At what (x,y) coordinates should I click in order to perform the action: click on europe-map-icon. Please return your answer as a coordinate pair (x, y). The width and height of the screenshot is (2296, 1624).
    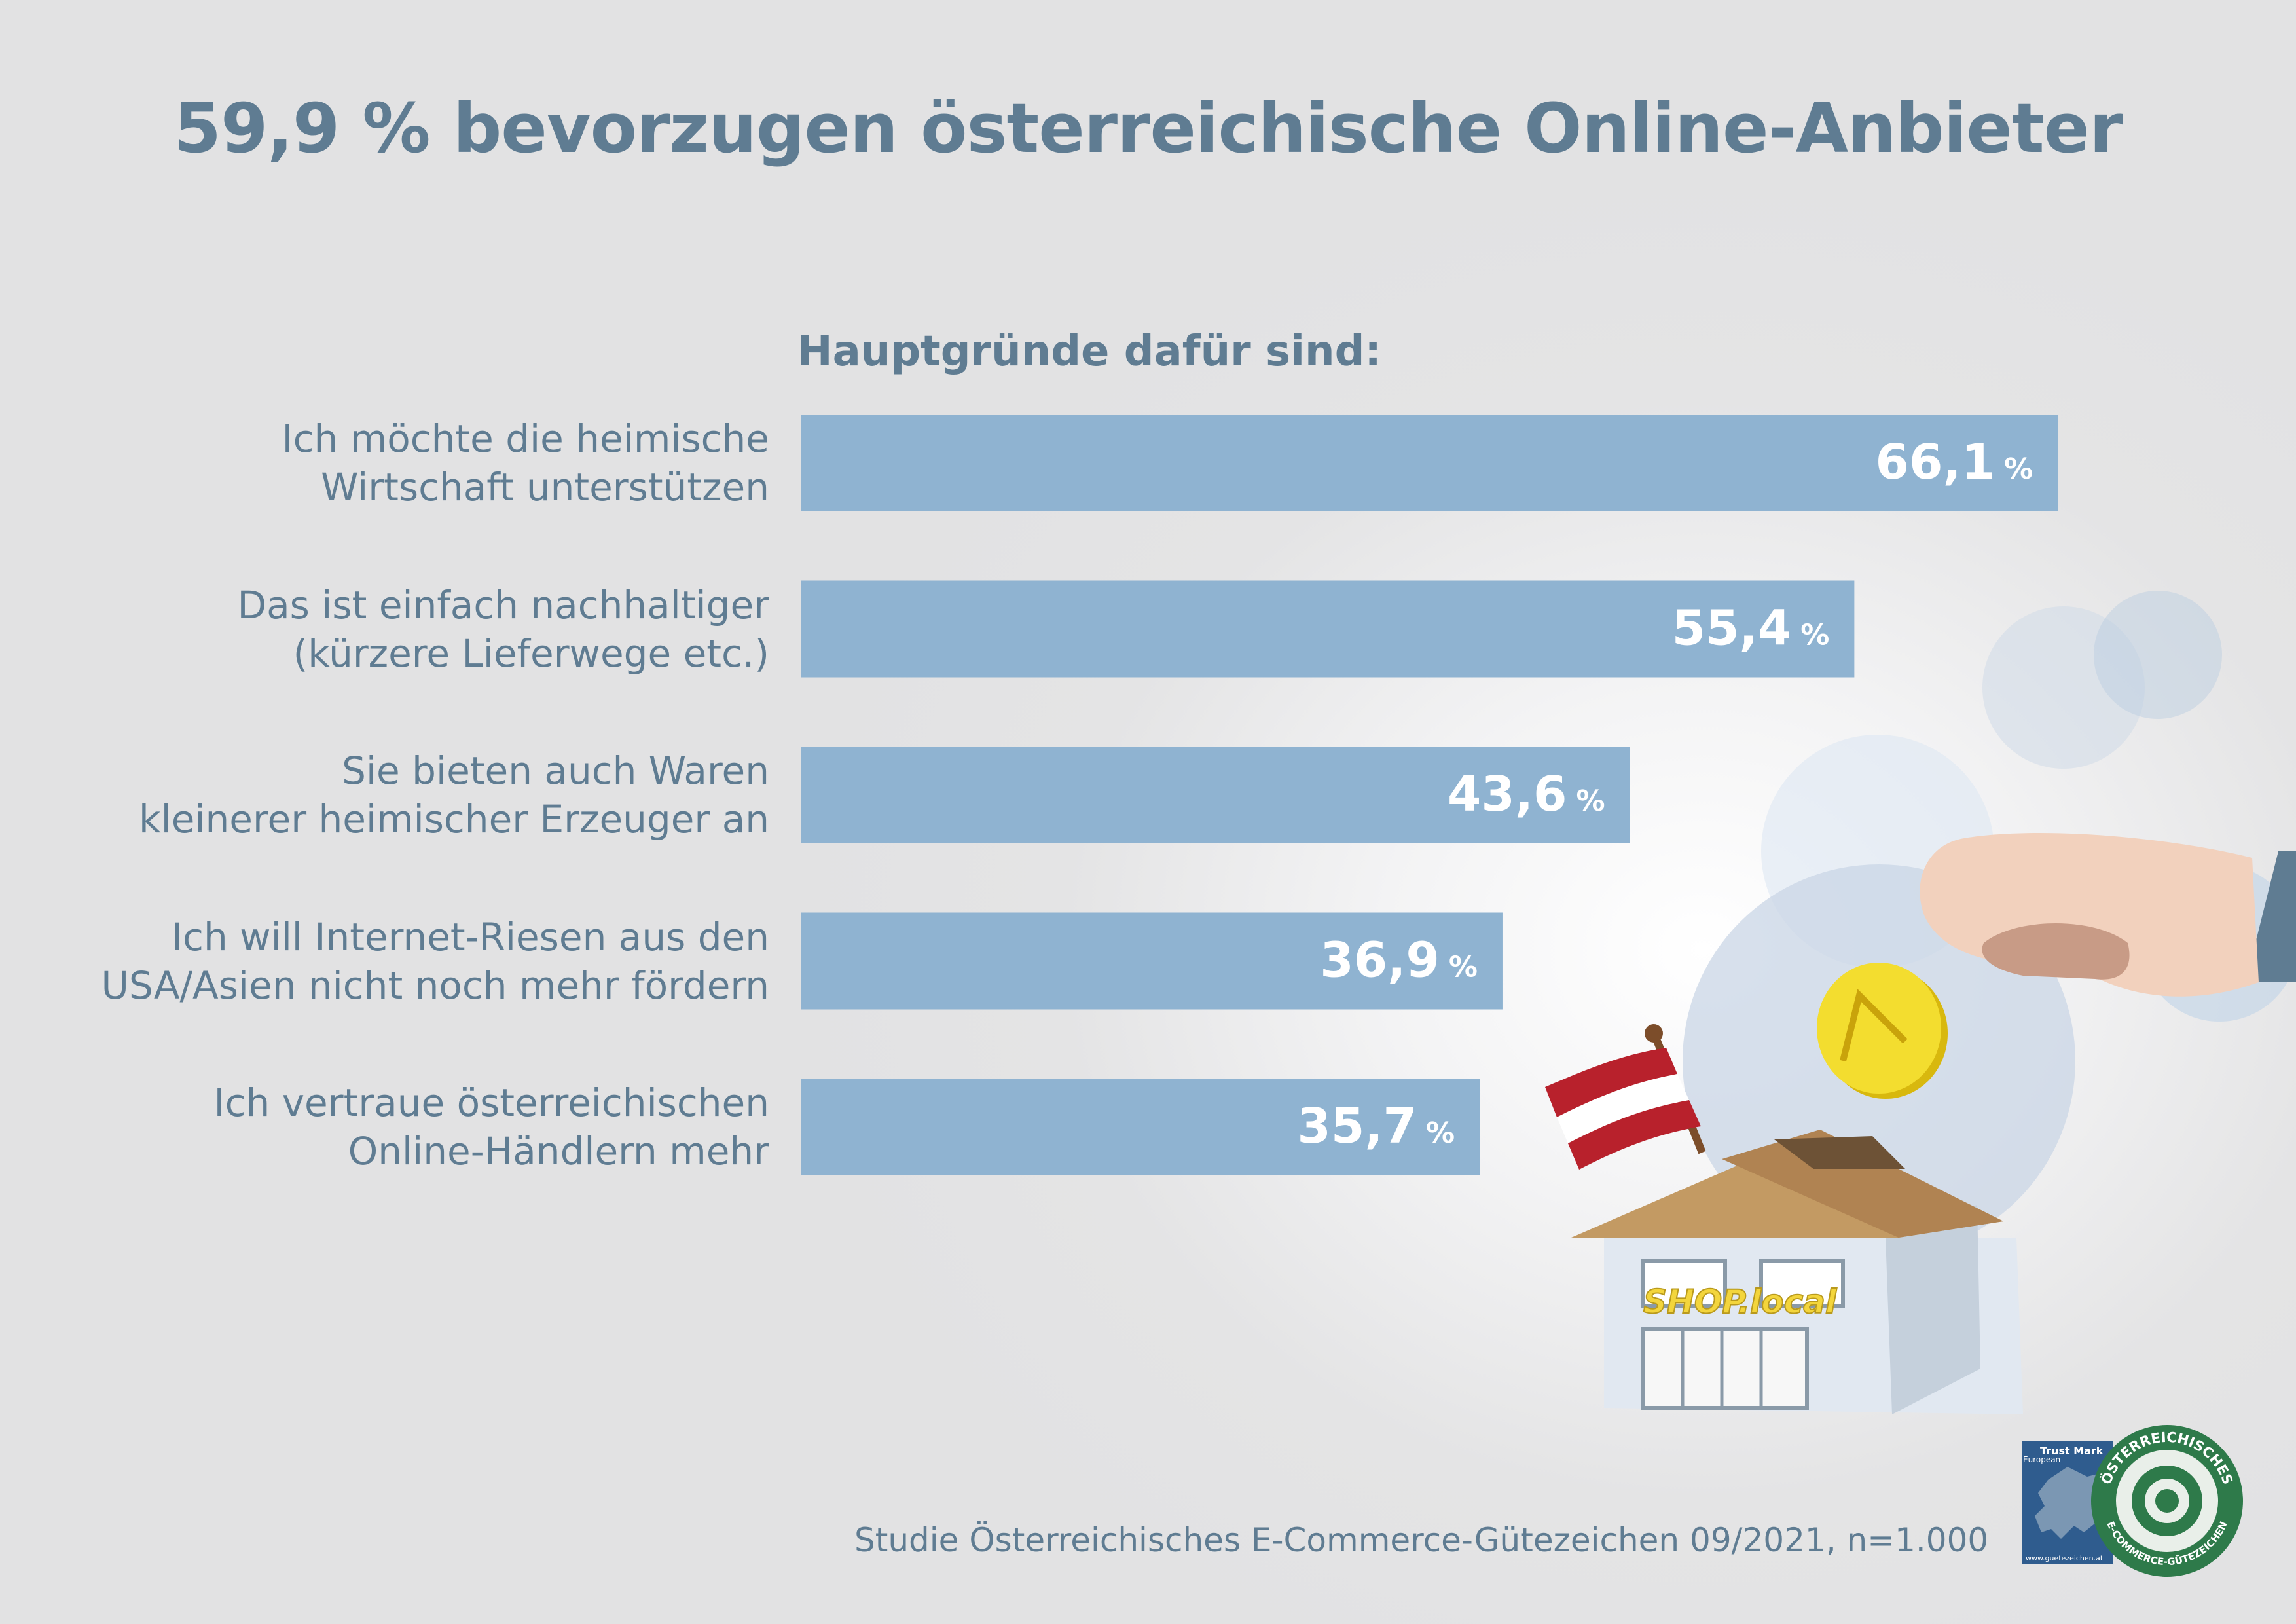
    Looking at the image, I should click on (2071, 1503).